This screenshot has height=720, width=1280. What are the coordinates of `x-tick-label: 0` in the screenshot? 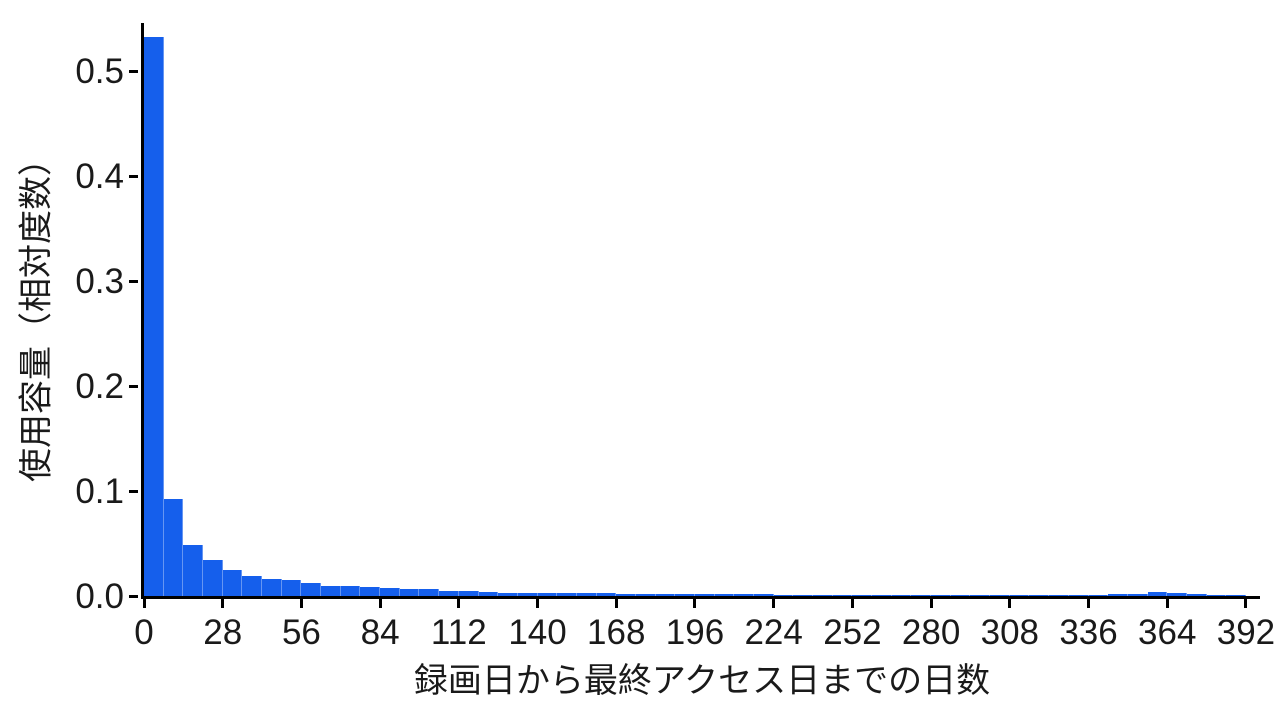 It's located at (144, 632).